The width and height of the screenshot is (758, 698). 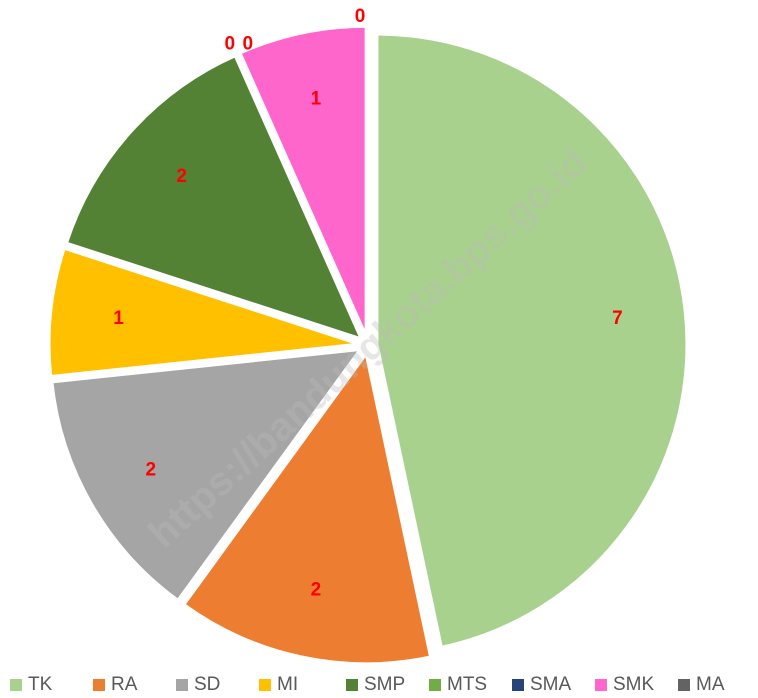 What do you see at coordinates (207, 684) in the screenshot?
I see `legend-label: SD` at bounding box center [207, 684].